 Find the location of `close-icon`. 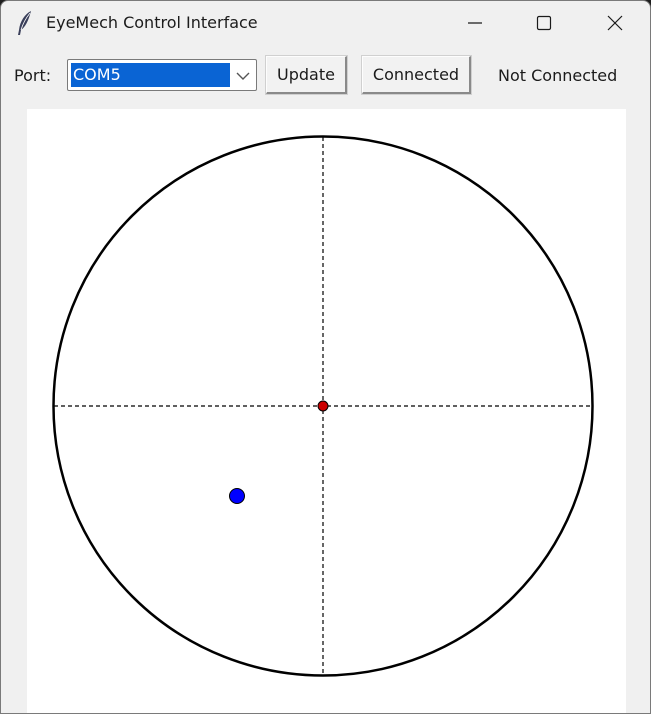

close-icon is located at coordinates (615, 23).